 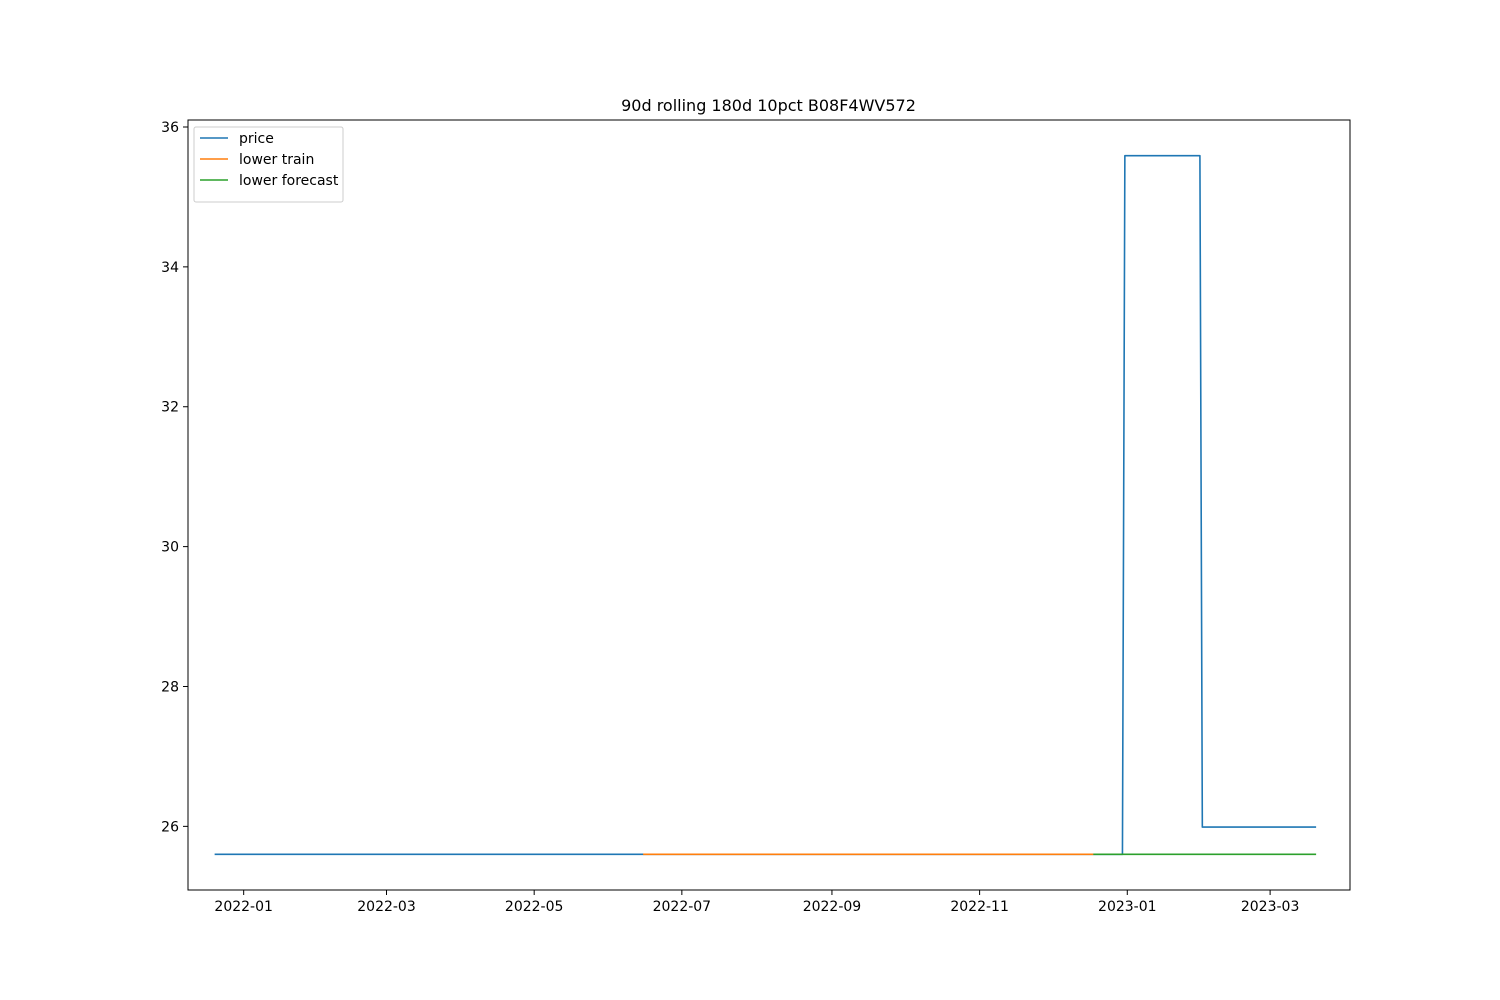 What do you see at coordinates (256, 139) in the screenshot?
I see `legend-label: price` at bounding box center [256, 139].